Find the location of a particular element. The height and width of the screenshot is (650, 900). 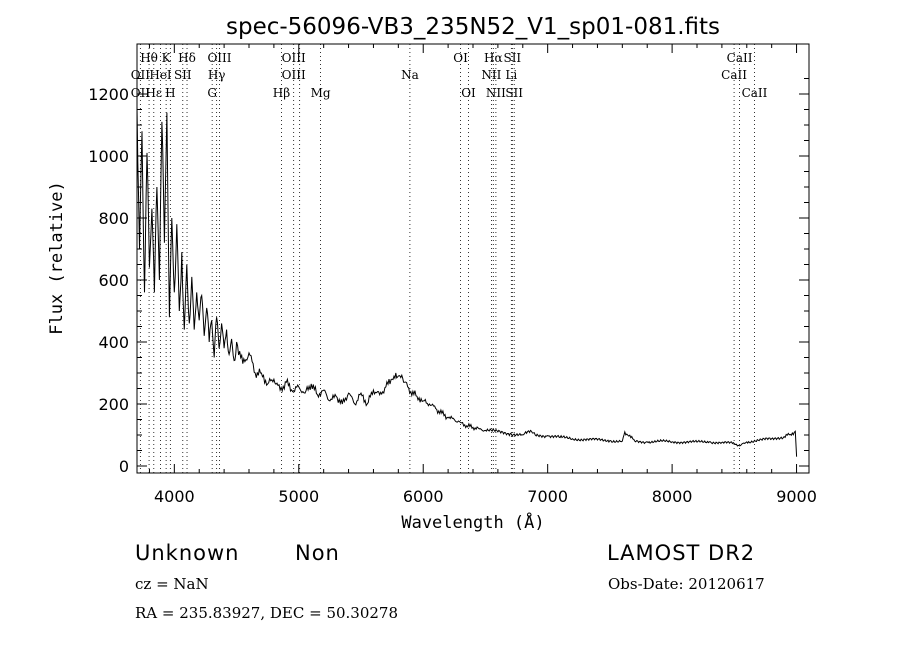

spectral-line-label: HeI is located at coordinates (160, 75).